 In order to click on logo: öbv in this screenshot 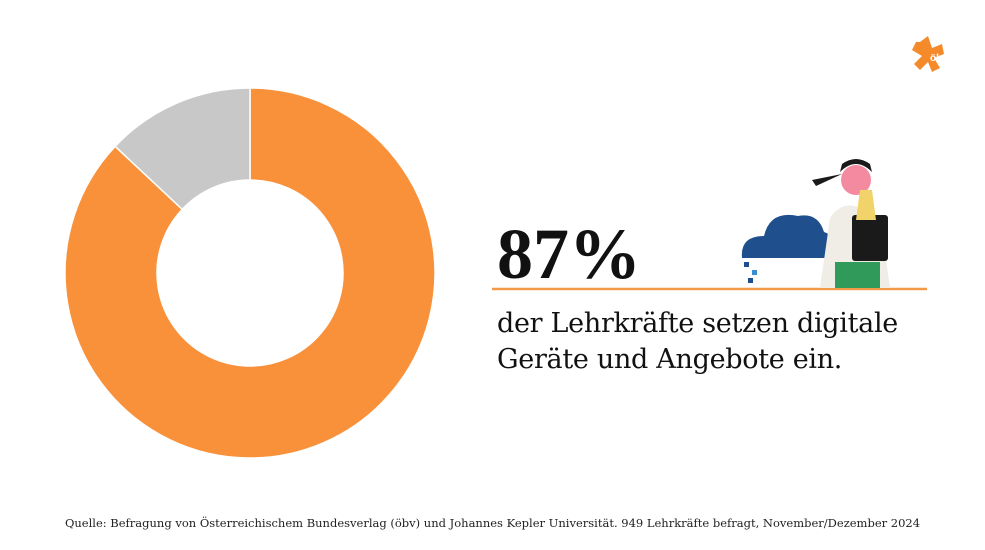, I will do `click(930, 54)`.